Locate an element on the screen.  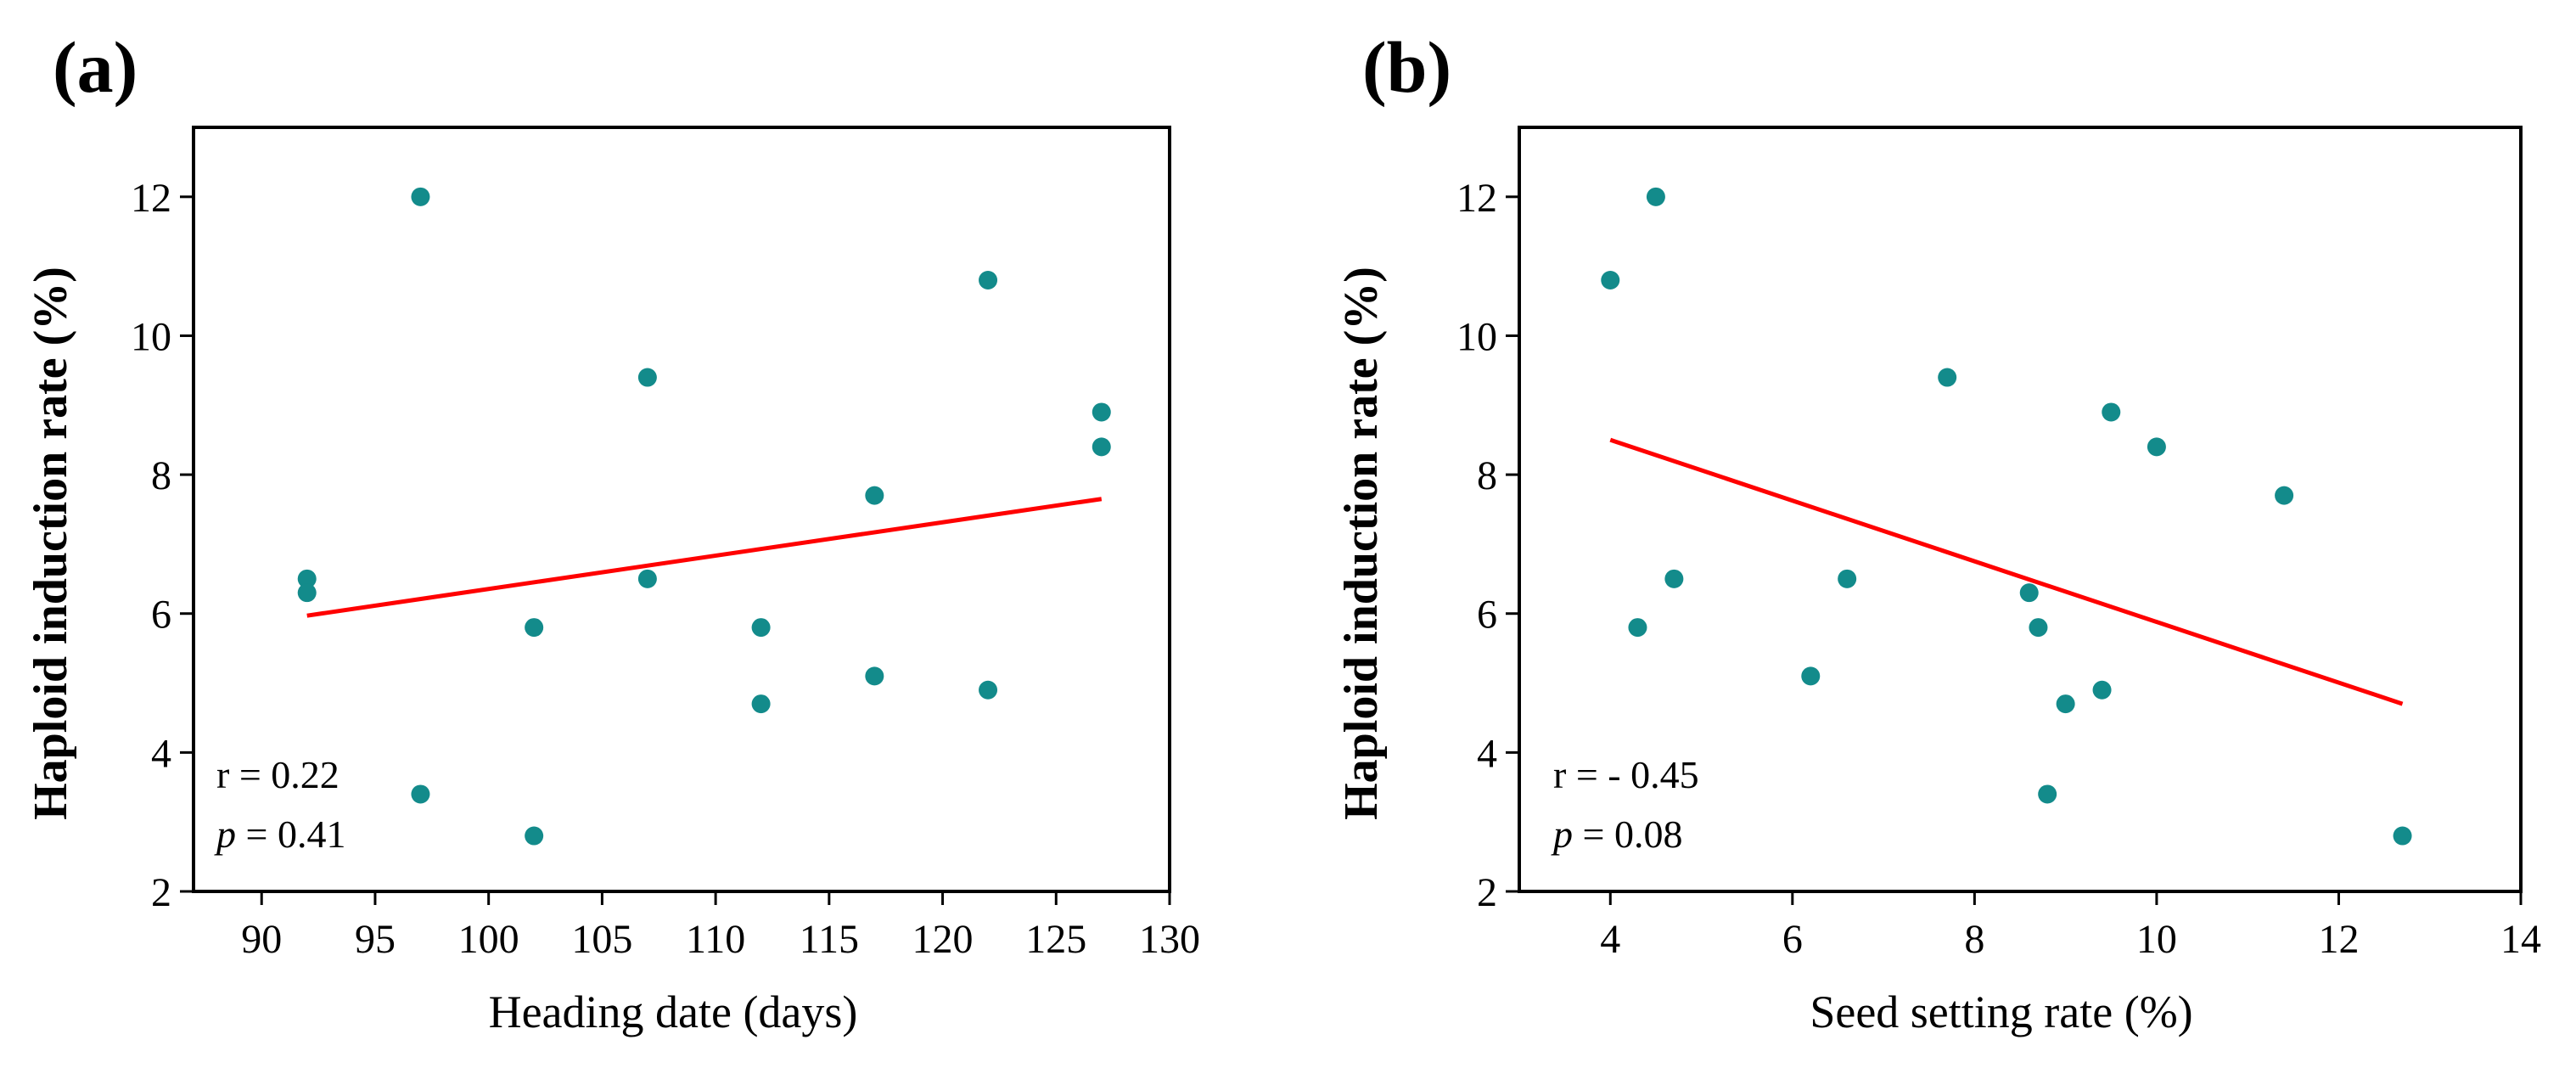
y-tick-label-a-4: 10 is located at coordinates (151, 336).